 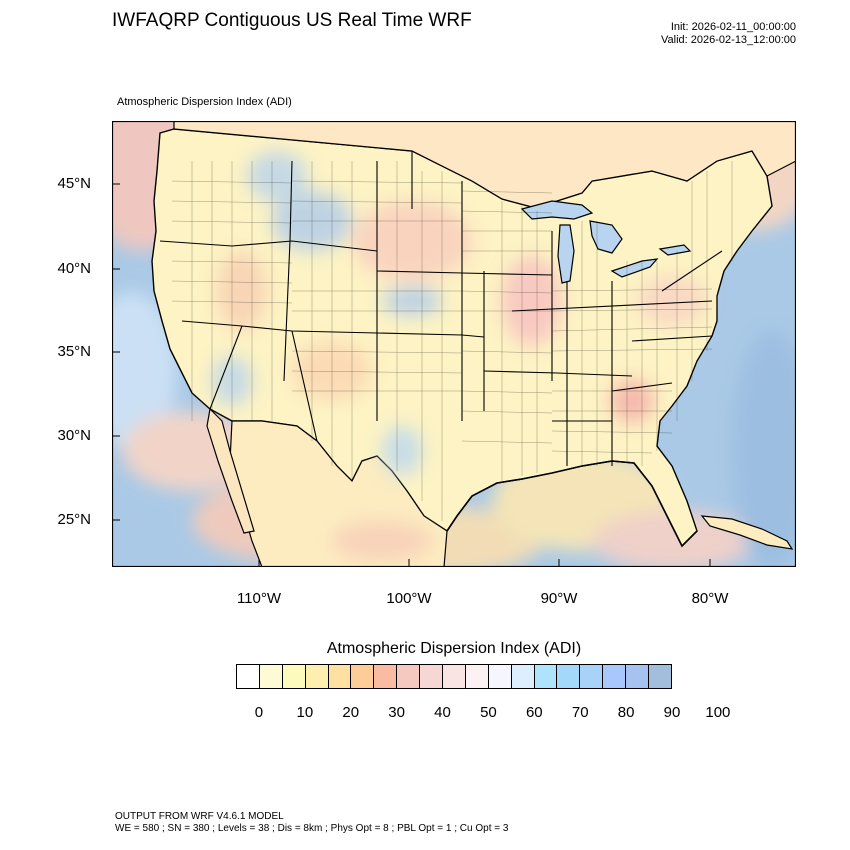 I want to click on baja-peninsula, so click(x=230, y=470).